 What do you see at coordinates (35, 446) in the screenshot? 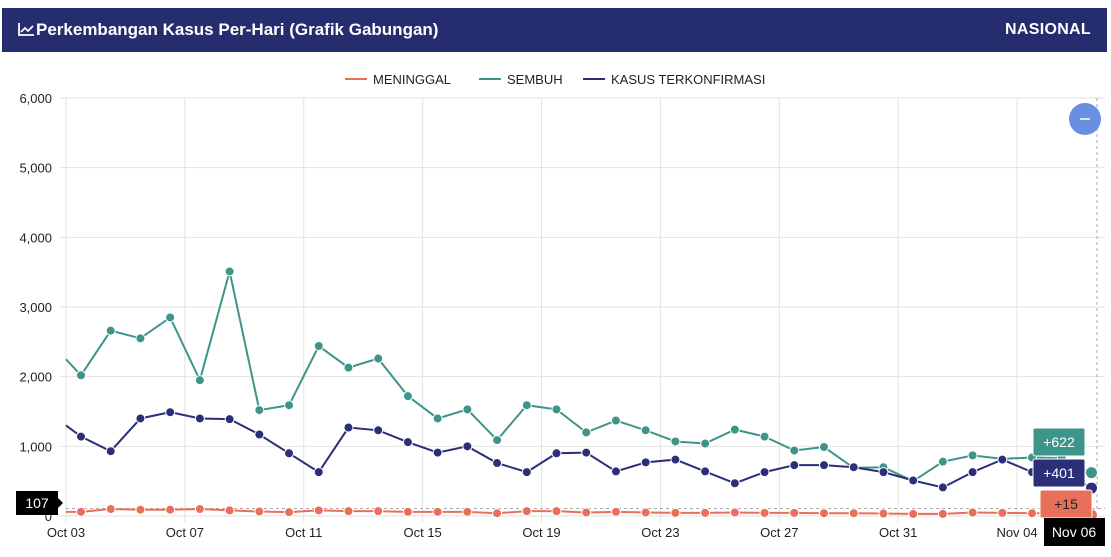
I see `y-tick-label: 1,000` at bounding box center [35, 446].